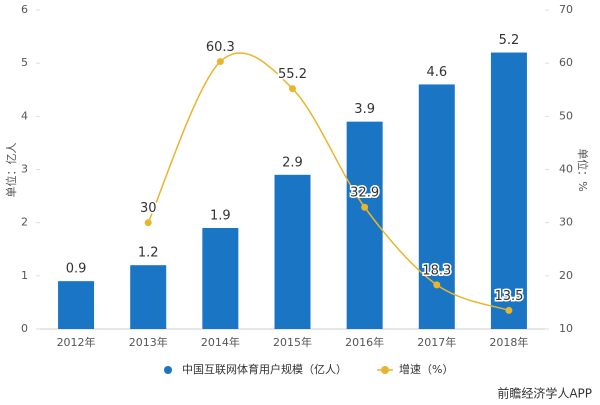 The width and height of the screenshot is (600, 405). I want to click on line-value-label: 60.3, so click(220, 47).